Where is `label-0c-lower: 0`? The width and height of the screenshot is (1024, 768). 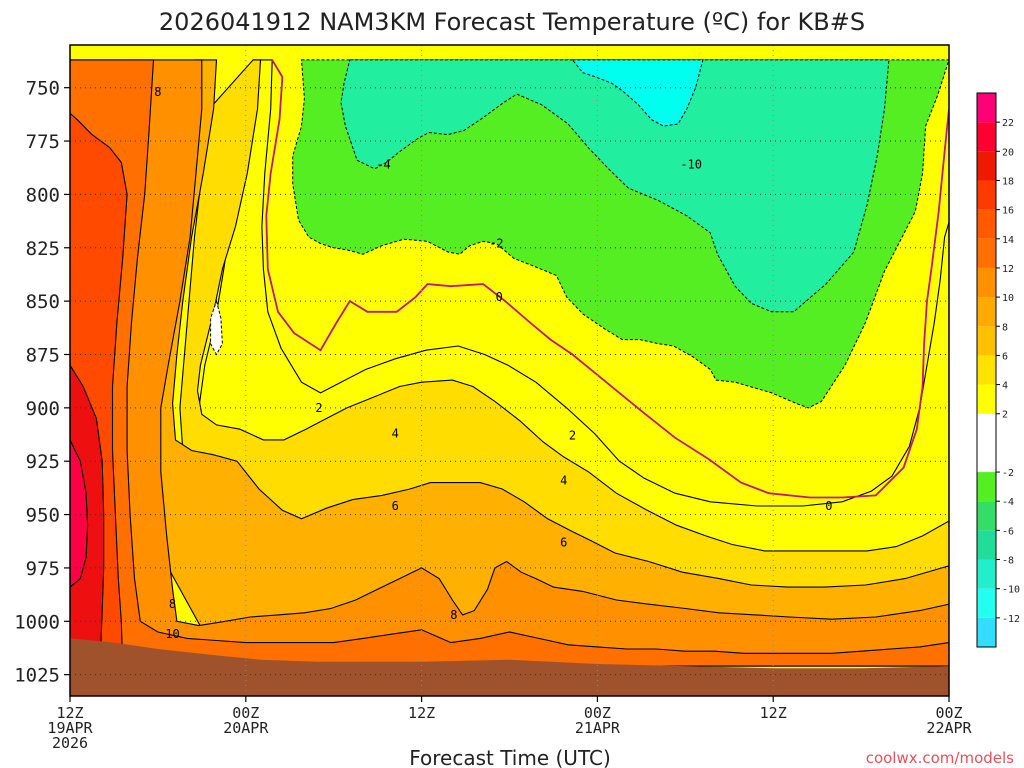 label-0c-lower: 0 is located at coordinates (828, 506).